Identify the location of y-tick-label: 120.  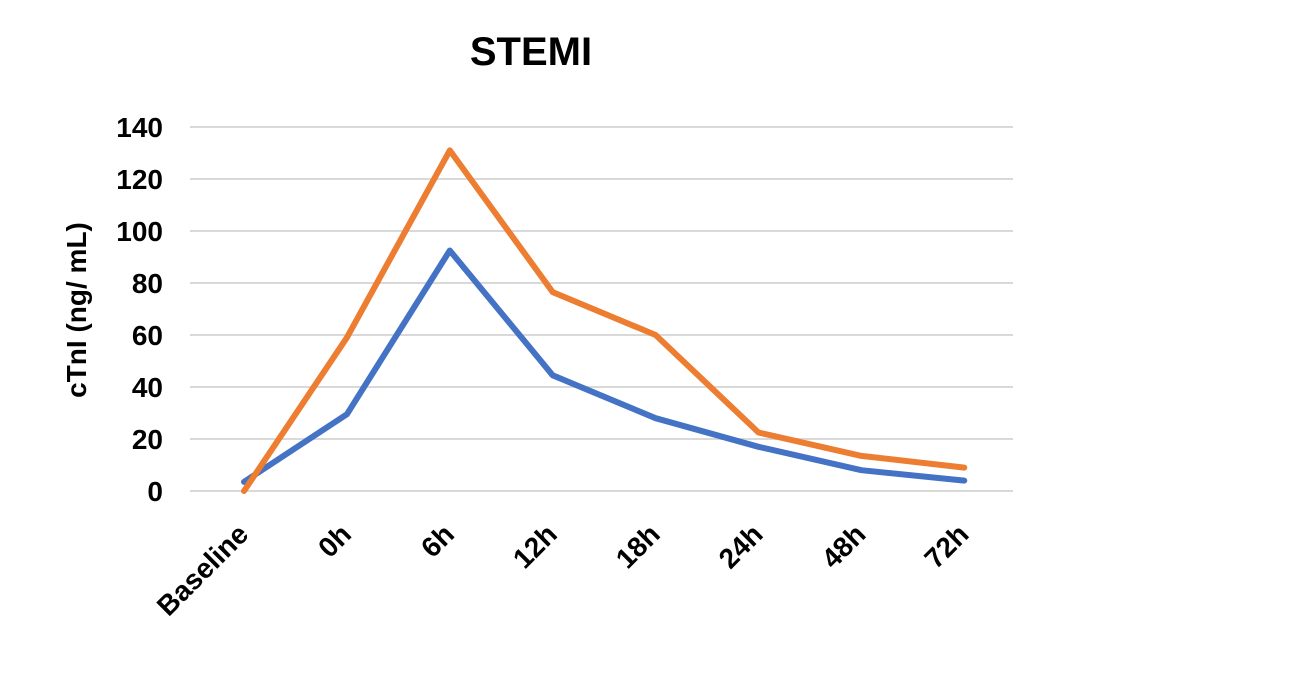
(139, 179).